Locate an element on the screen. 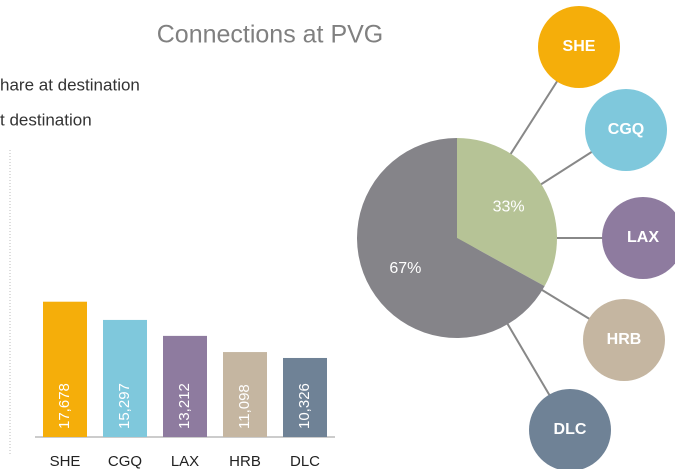 The height and width of the screenshot is (469, 675). destination-label: HRB is located at coordinates (624, 339).